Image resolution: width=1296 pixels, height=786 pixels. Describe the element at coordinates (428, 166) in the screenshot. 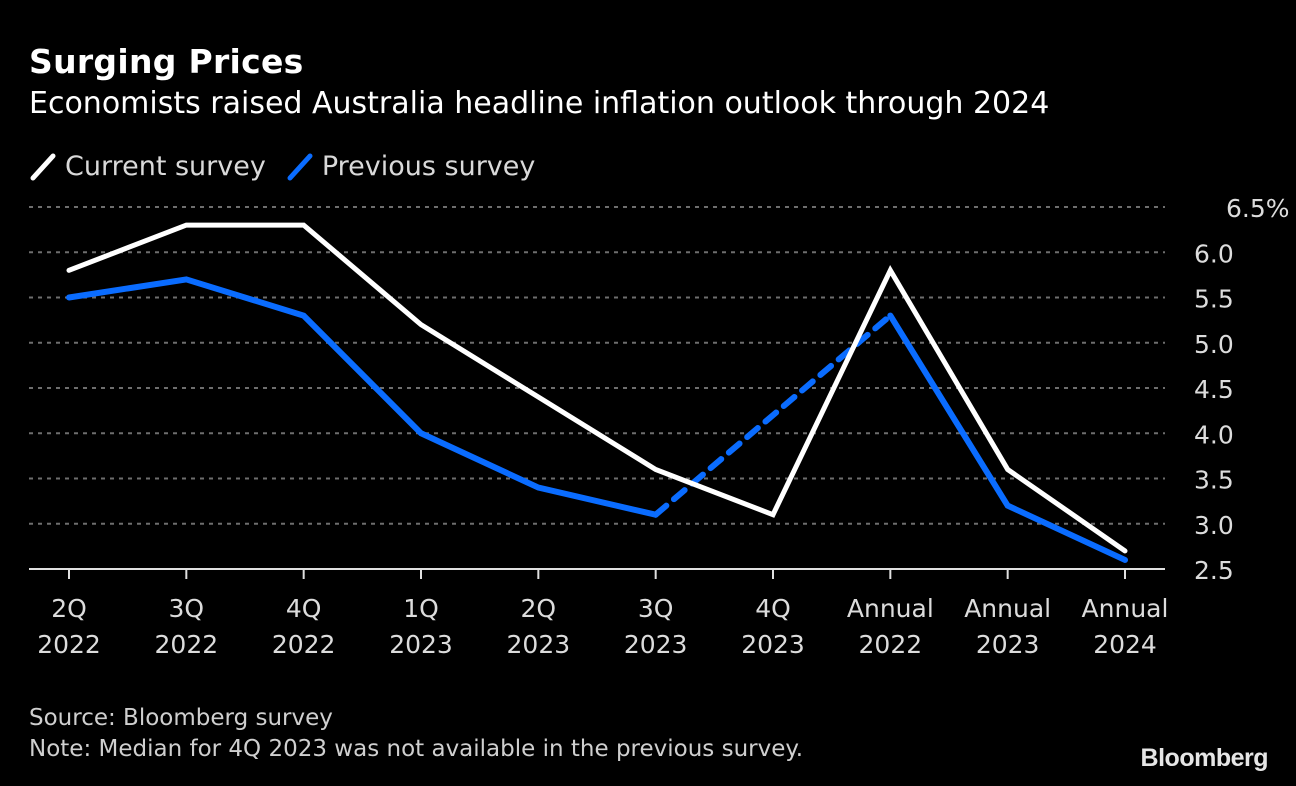

I see `legend-label-previous: Previous survey` at that location.